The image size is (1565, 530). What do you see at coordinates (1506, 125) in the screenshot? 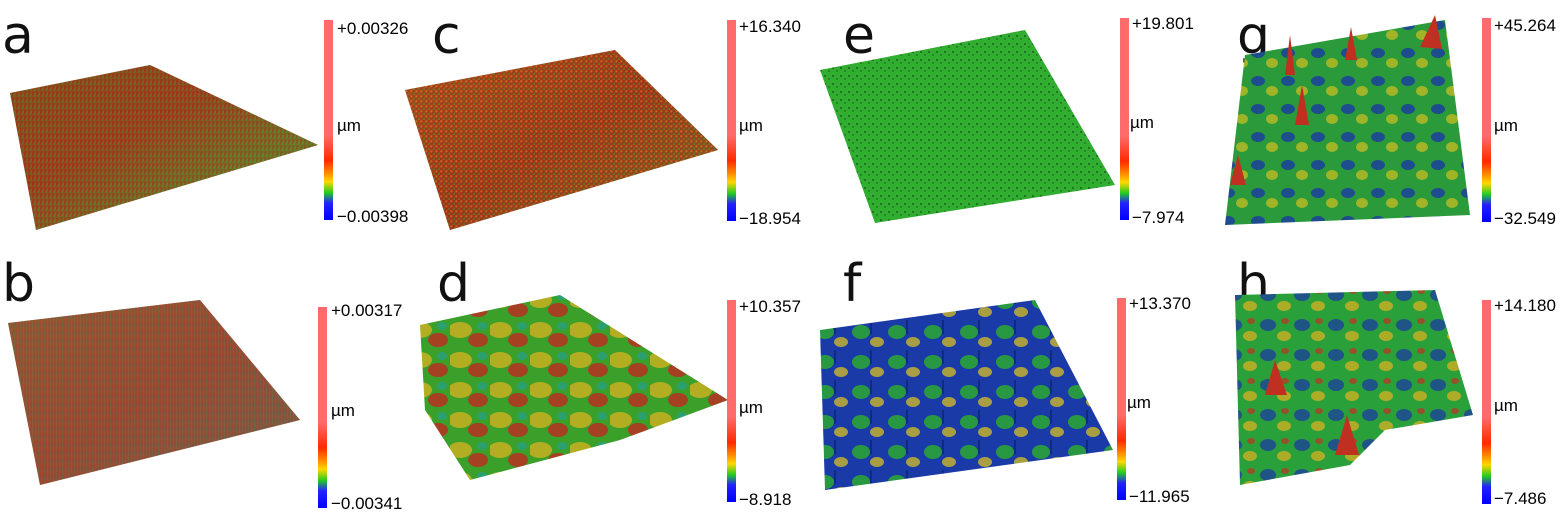
I see `scale-unit-g: µm` at bounding box center [1506, 125].